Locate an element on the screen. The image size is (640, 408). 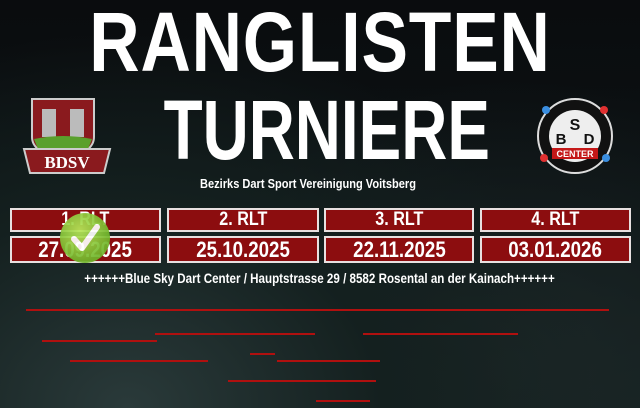
svg-text: D is located at coordinates (589, 139).